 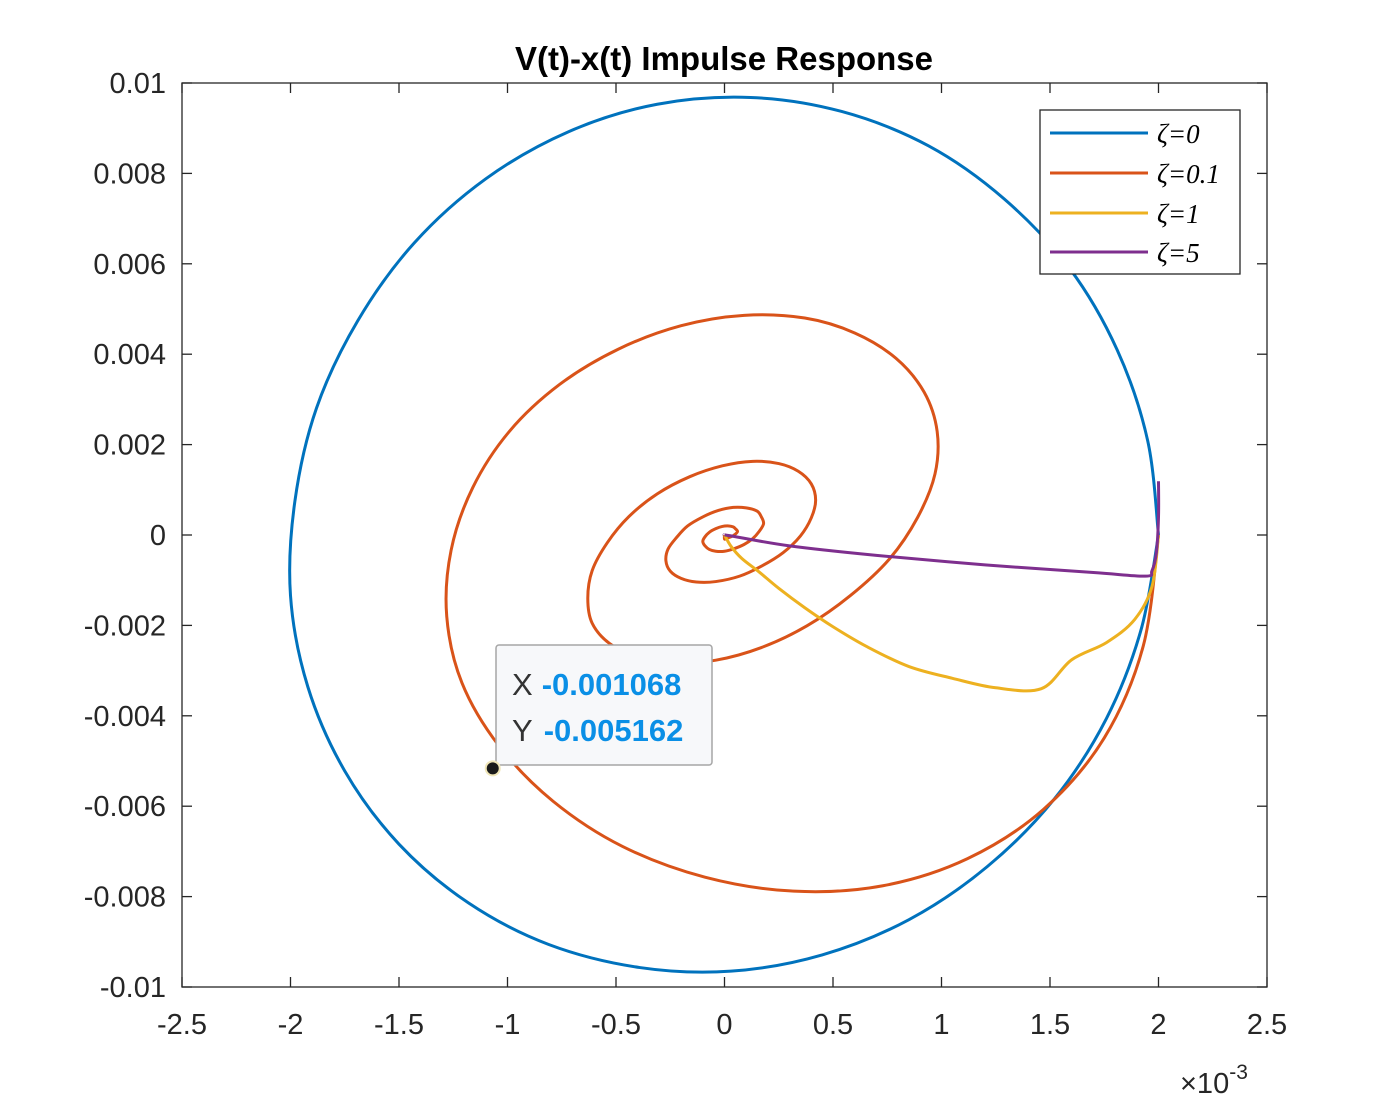 What do you see at coordinates (604, 705) in the screenshot?
I see `data-tip-box` at bounding box center [604, 705].